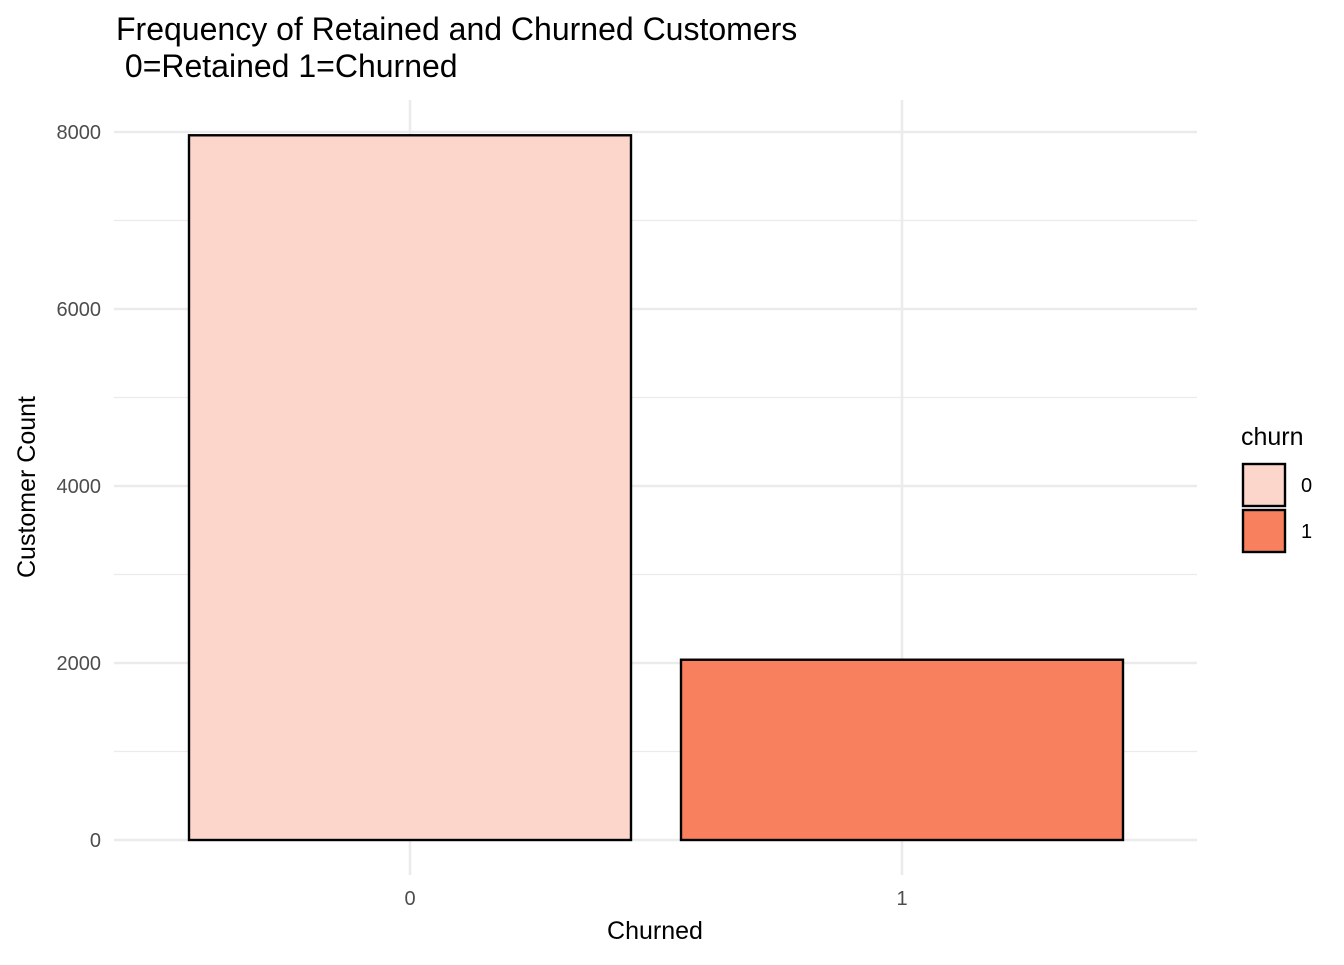 This screenshot has width=1344, height=965. Describe the element at coordinates (1306, 486) in the screenshot. I see `legend-label: 0` at that location.